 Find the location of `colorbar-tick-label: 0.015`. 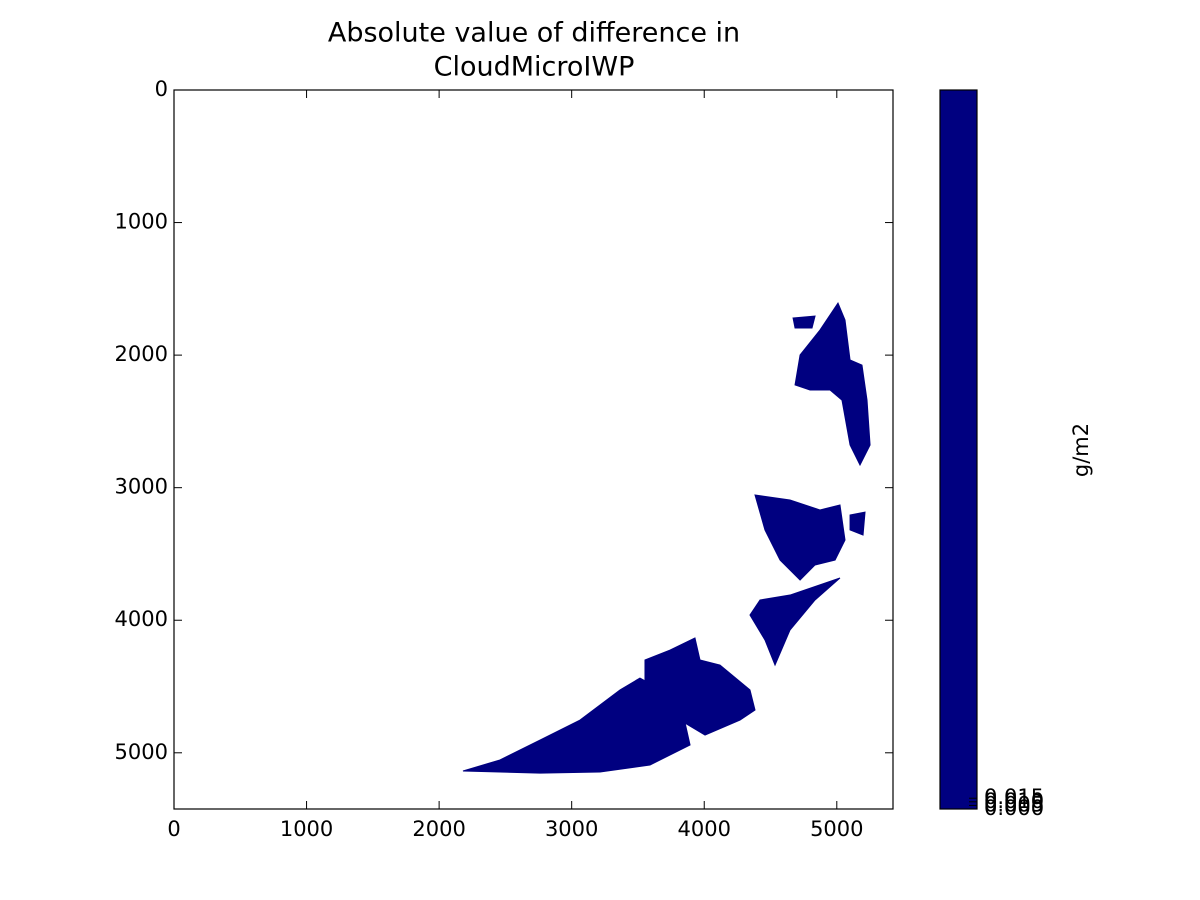

colorbar-tick-label: 0.015 is located at coordinates (1014, 797).